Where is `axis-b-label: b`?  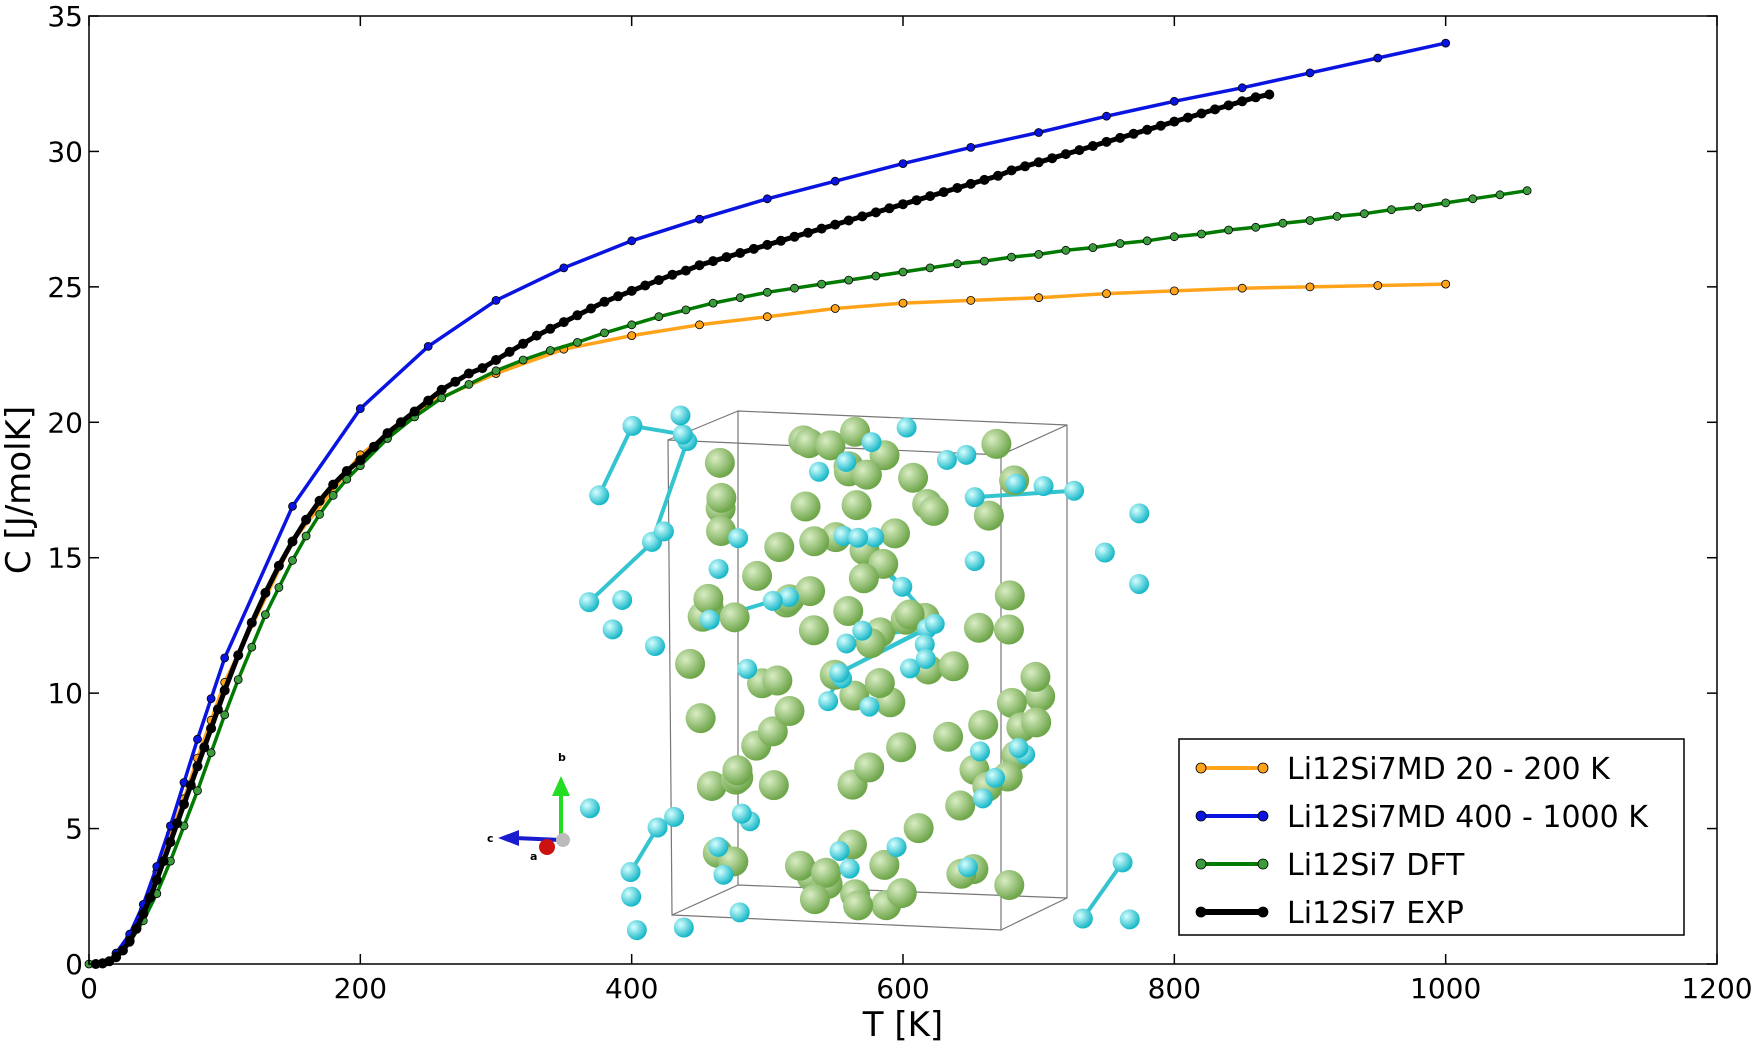 axis-b-label: b is located at coordinates (562, 757).